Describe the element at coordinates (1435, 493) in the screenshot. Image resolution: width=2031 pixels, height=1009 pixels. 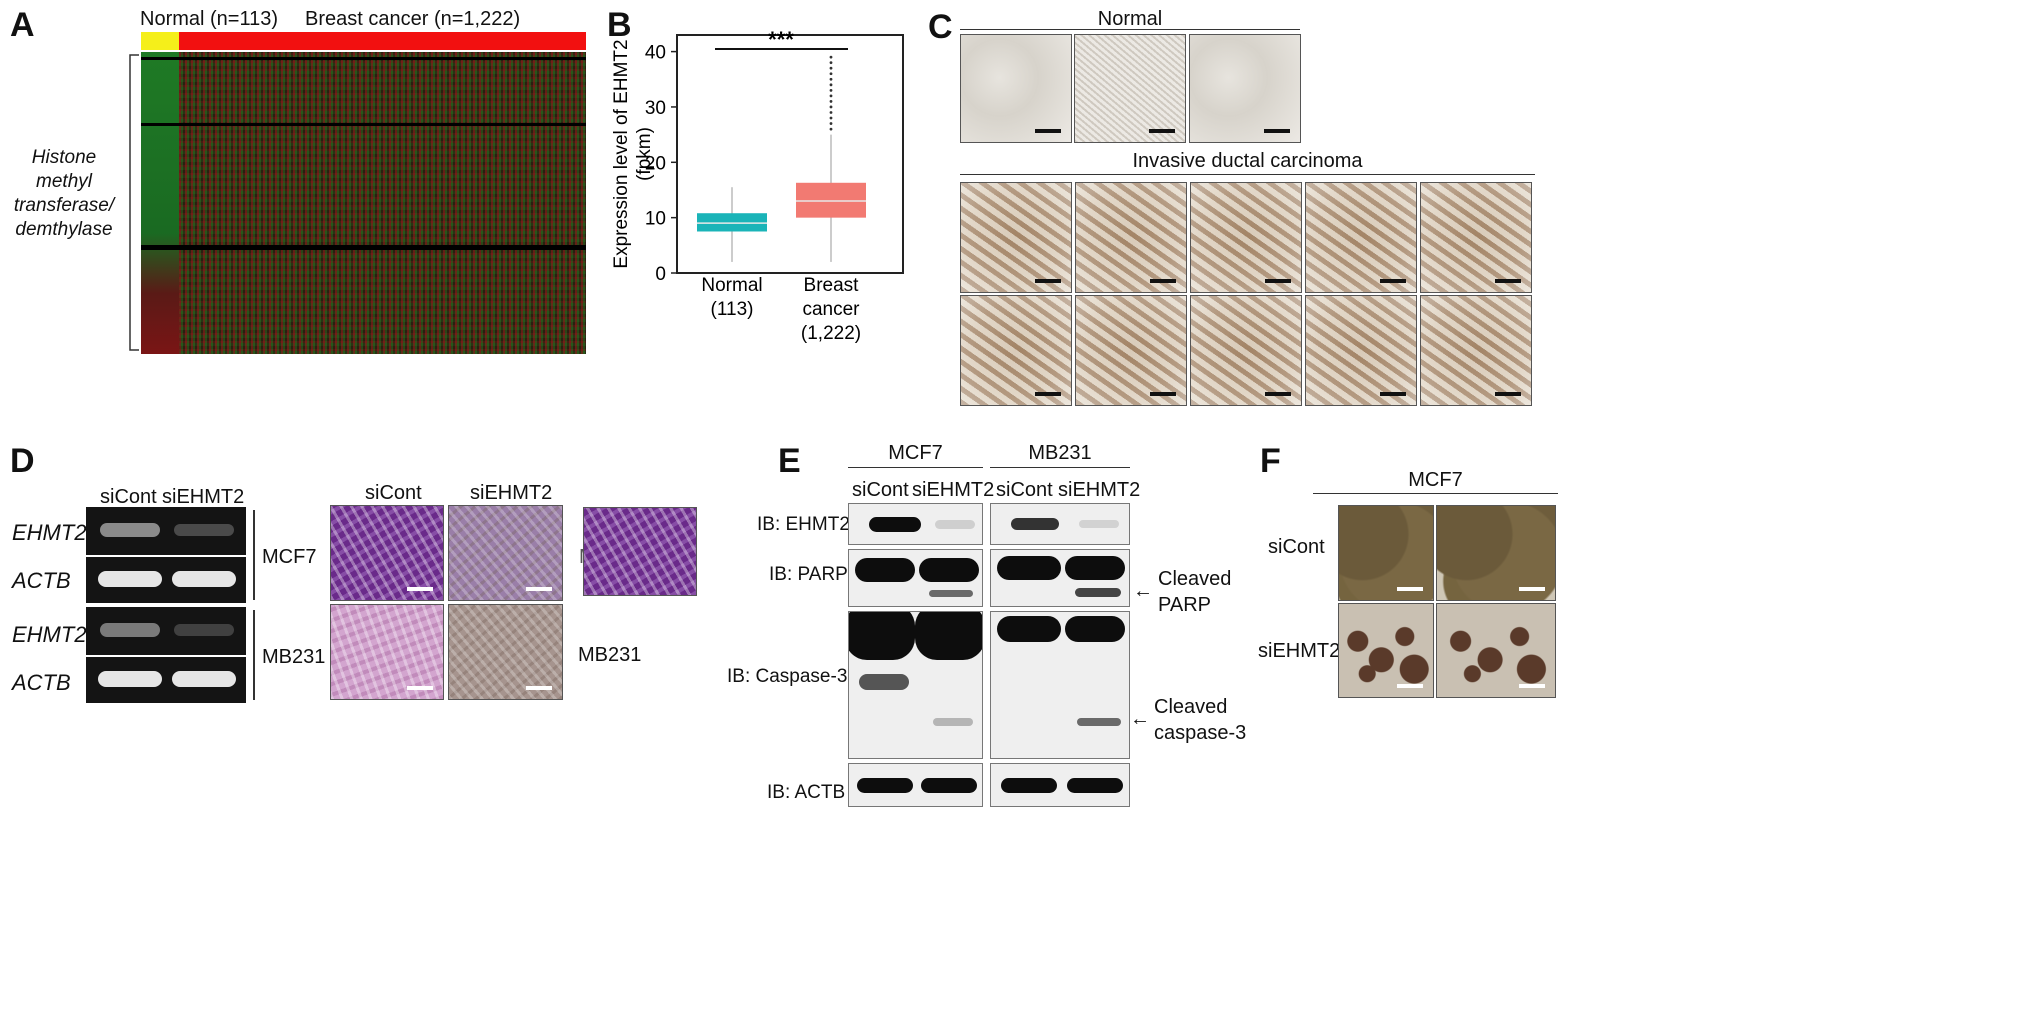
I see `mcf7-f-underline` at that location.